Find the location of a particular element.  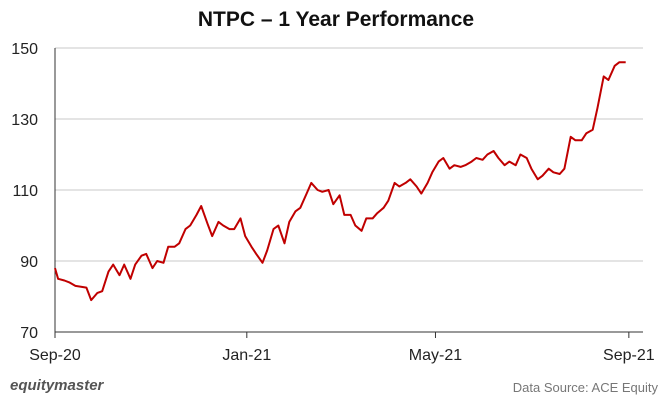

brand-logo: equitymaster is located at coordinates (57, 385).